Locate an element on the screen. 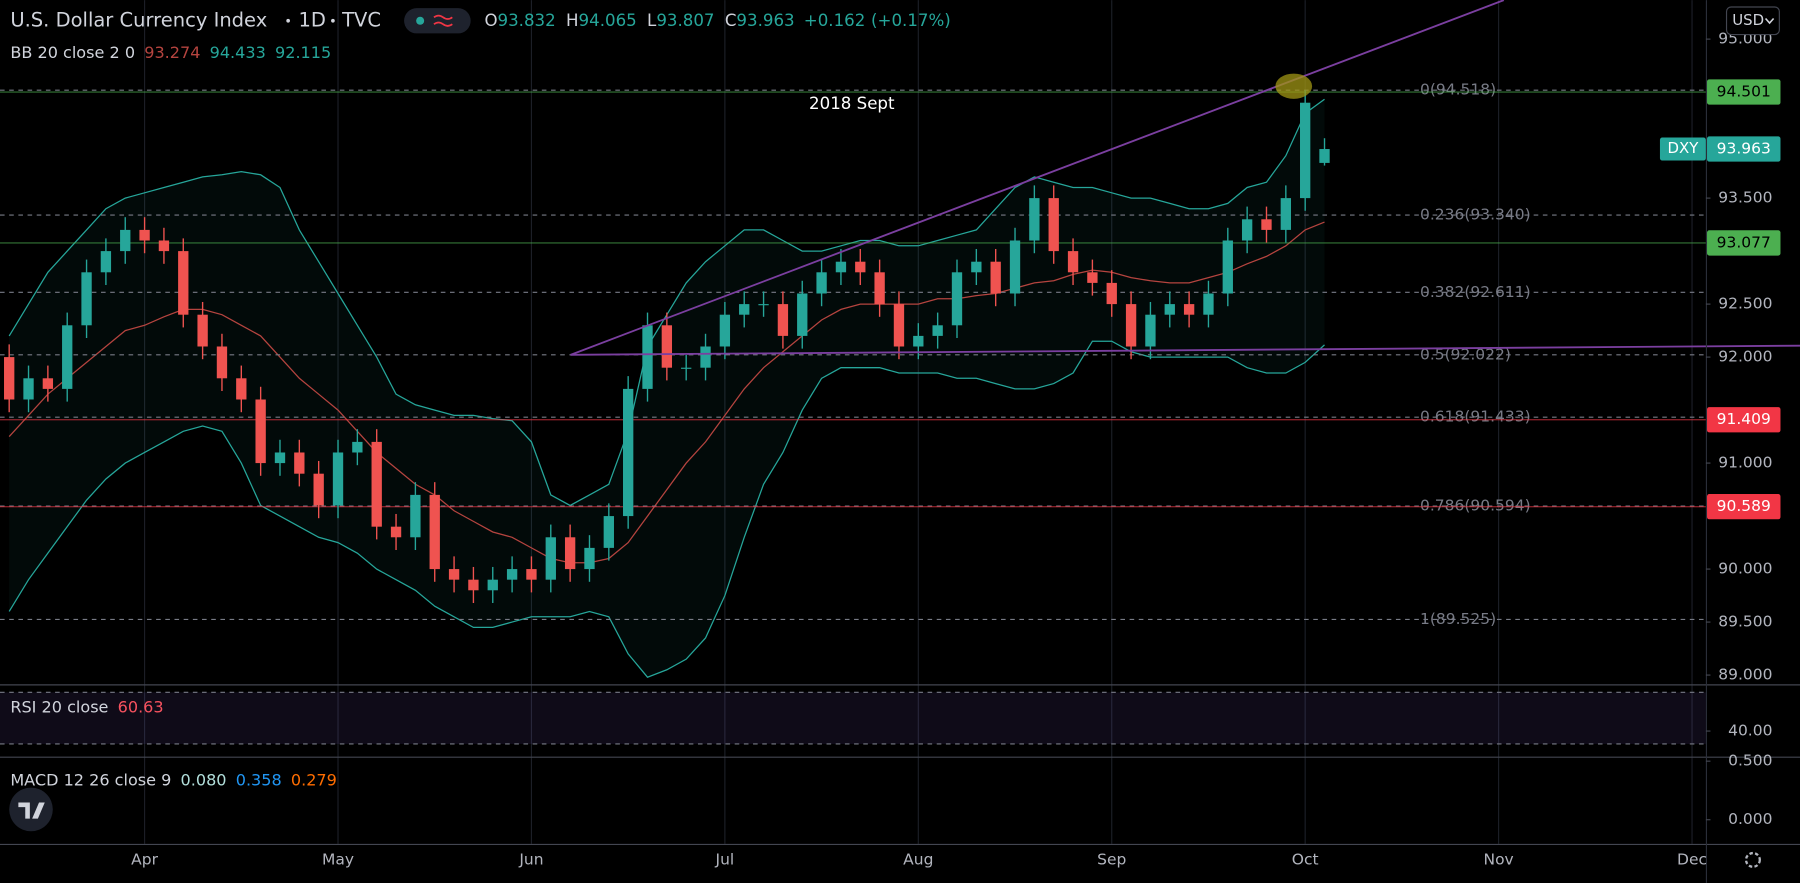  symbol-title: U.S. Dollar Currency Index is located at coordinates (138, 19).